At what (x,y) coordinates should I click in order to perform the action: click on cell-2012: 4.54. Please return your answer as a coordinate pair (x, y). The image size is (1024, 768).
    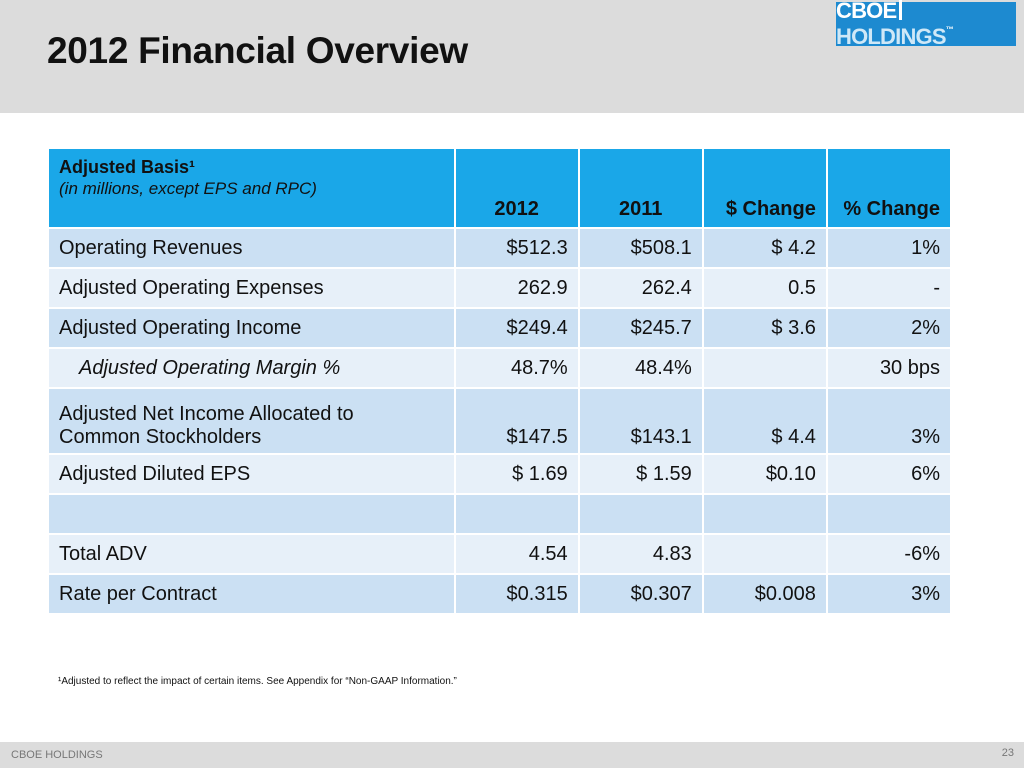
    Looking at the image, I should click on (516, 554).